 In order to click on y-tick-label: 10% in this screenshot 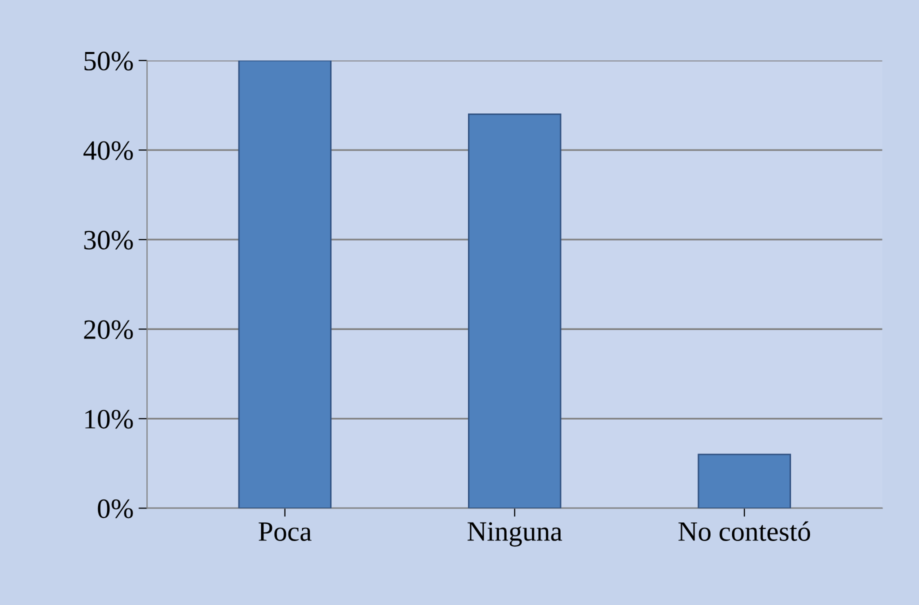, I will do `click(109, 419)`.